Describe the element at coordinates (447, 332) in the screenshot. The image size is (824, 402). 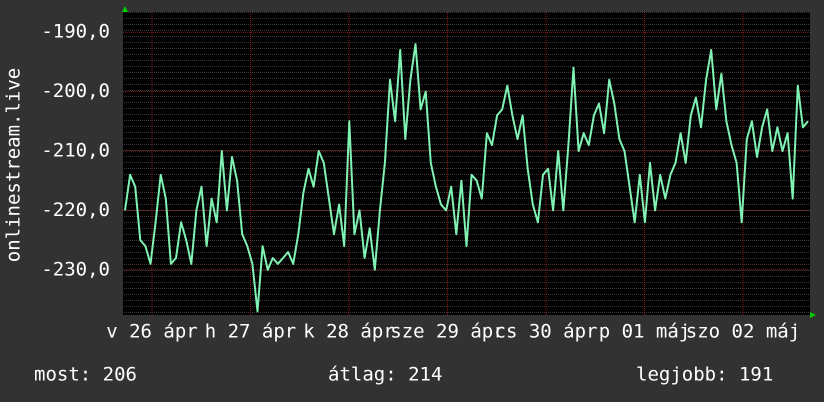
I see `x-tick-label: sze 29 ápr` at that location.